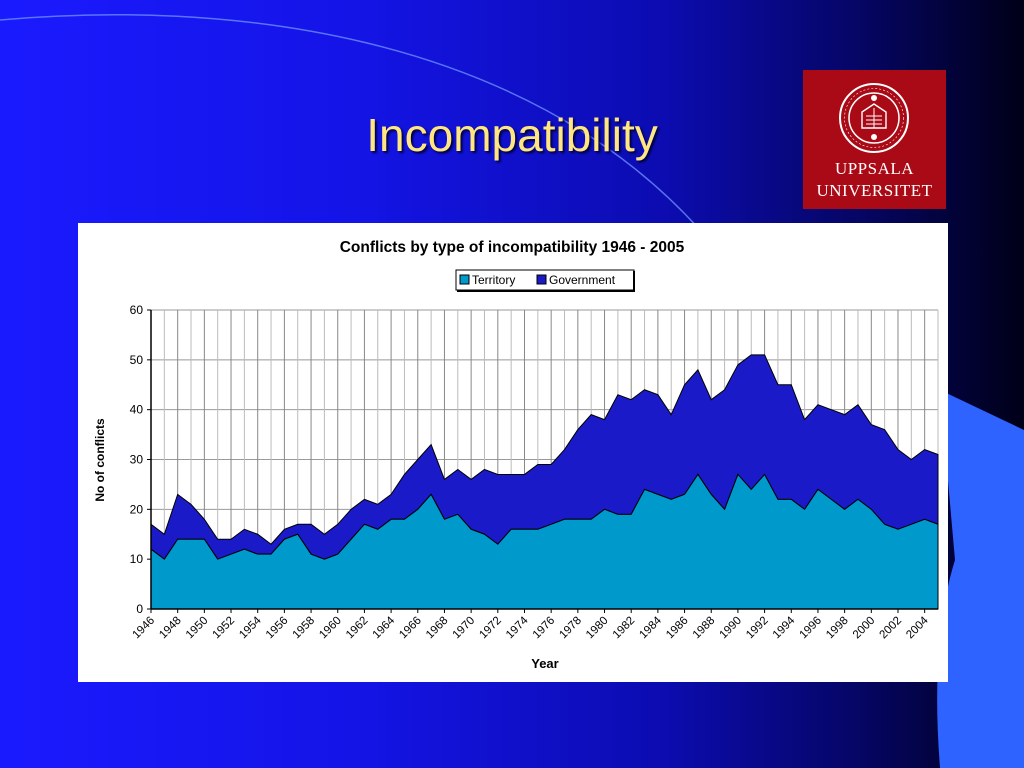  Describe the element at coordinates (437, 628) in the screenshot. I see `x-tick-label: 1968` at that location.